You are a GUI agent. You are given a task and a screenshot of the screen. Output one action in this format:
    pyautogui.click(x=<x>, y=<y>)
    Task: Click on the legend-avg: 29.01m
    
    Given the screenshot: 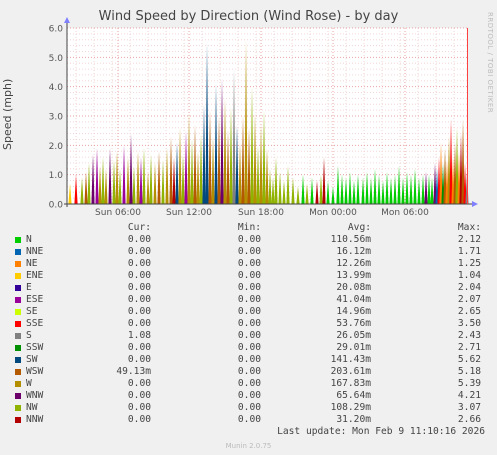 What is the action you would take?
    pyautogui.click(x=353, y=347)
    